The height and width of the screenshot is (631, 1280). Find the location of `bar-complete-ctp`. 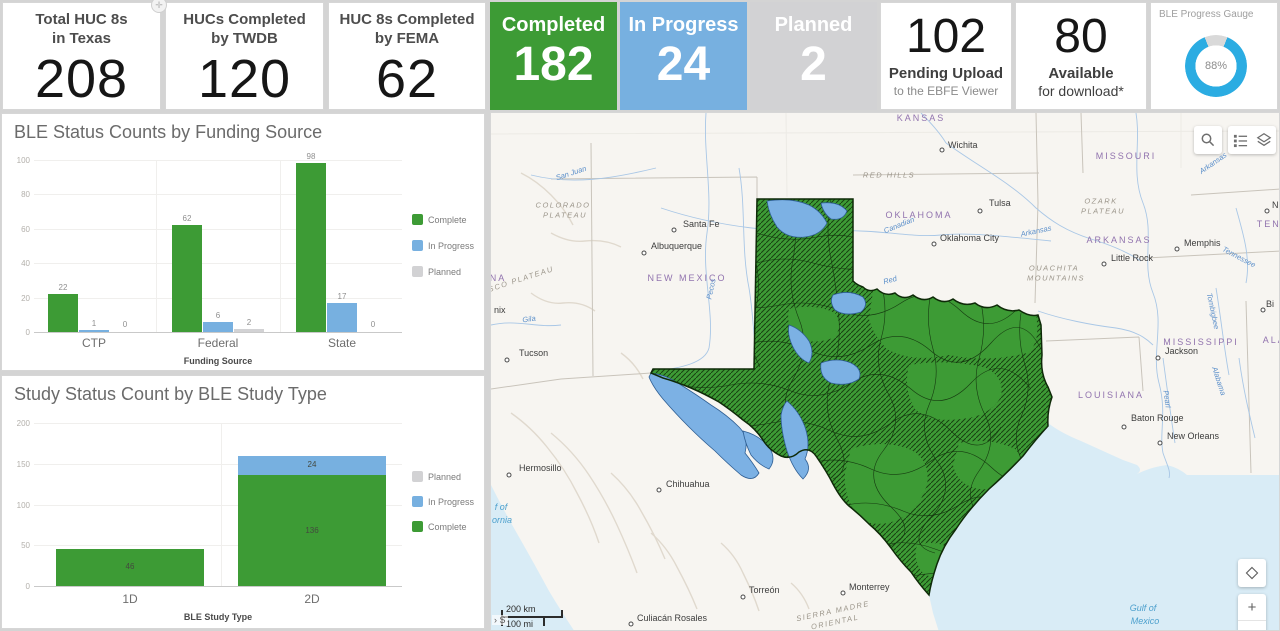

bar-complete-ctp is located at coordinates (62, 313).